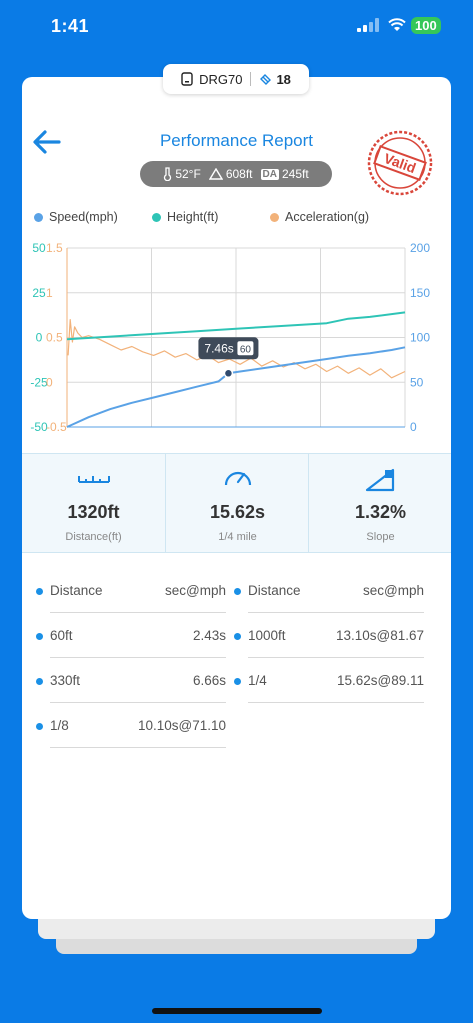  I want to click on status-bar: 1:41 100, so click(236, 27).